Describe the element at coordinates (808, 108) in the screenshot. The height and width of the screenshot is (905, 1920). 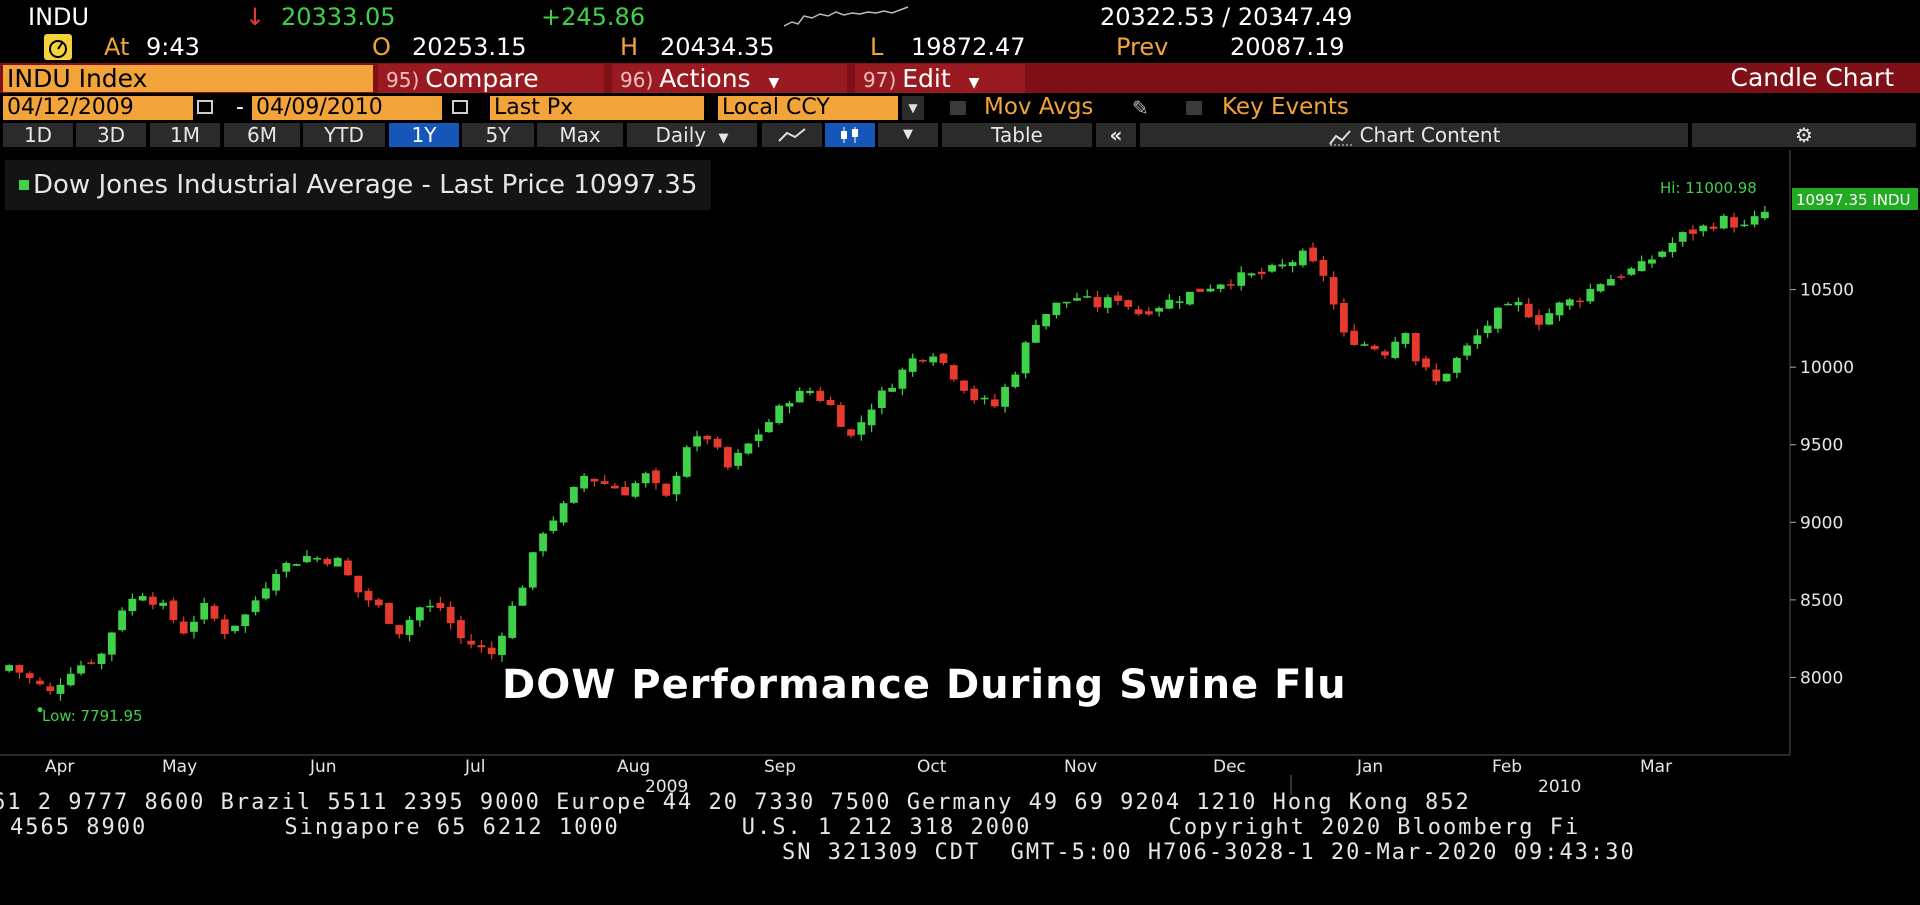
I see `currency-selector: Local CCY` at that location.